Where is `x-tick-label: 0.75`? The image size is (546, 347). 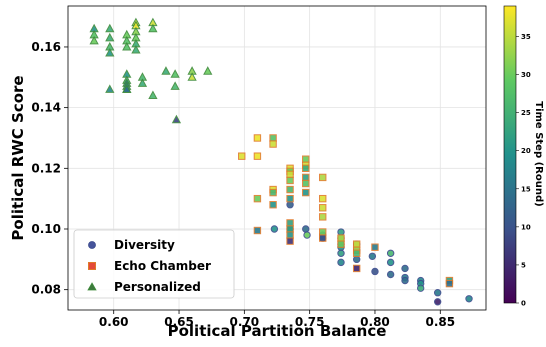 x-tick-label: 0.75 is located at coordinates (310, 322).